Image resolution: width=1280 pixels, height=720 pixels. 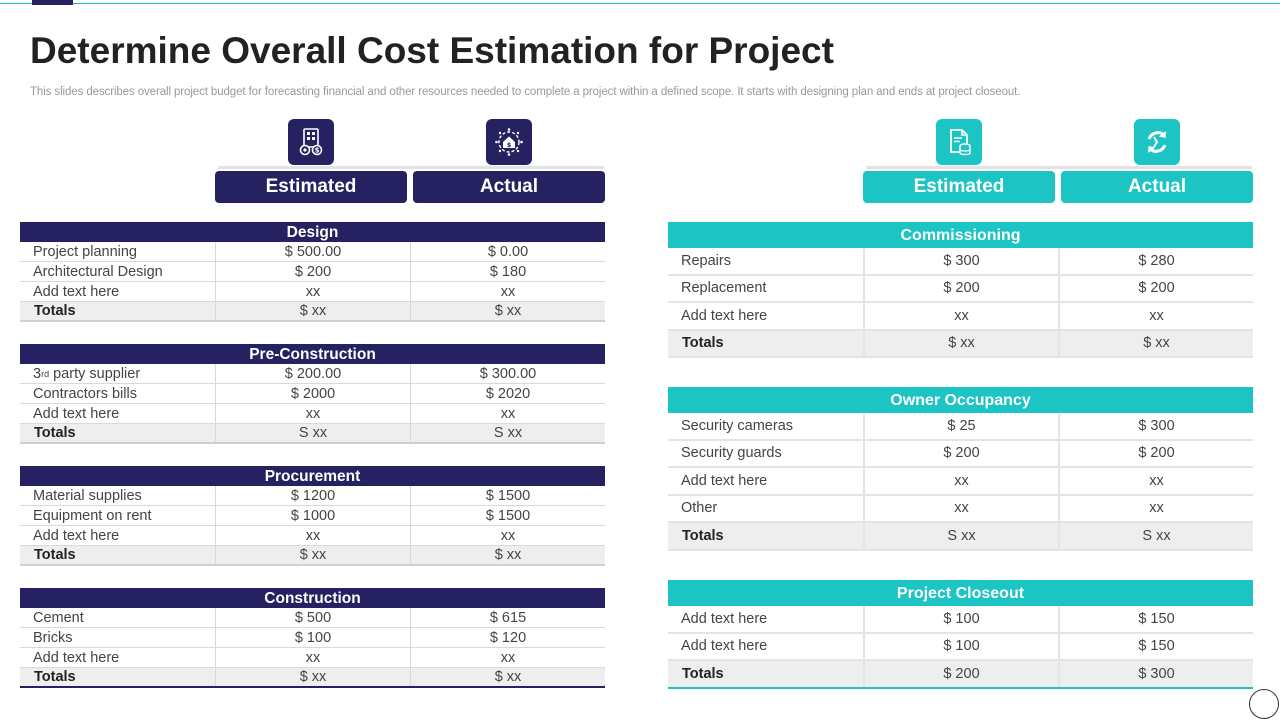 I want to click on row-label: Other, so click(x=699, y=508).